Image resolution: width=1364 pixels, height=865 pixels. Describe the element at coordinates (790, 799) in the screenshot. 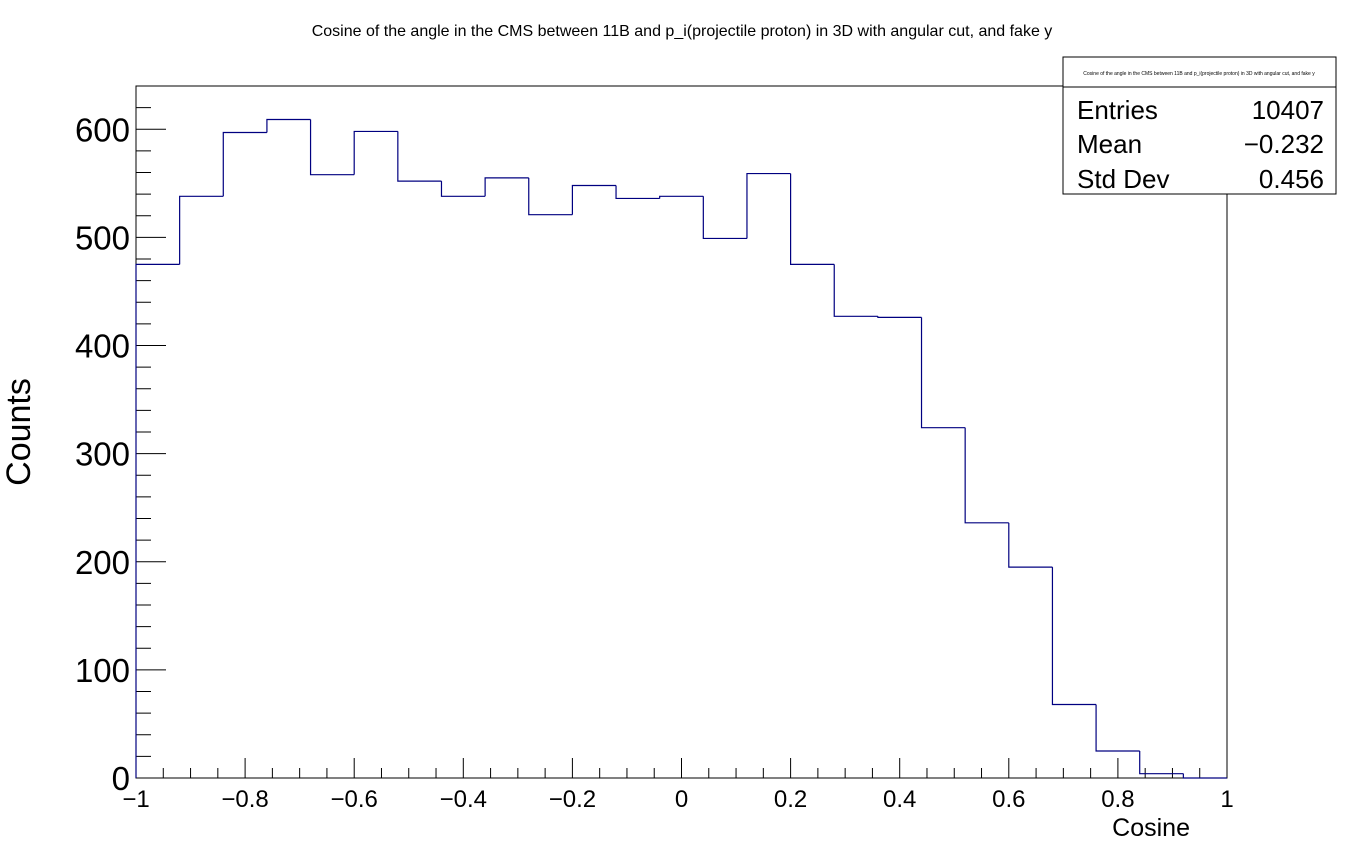

I see `x-tick-label: 0.2` at that location.